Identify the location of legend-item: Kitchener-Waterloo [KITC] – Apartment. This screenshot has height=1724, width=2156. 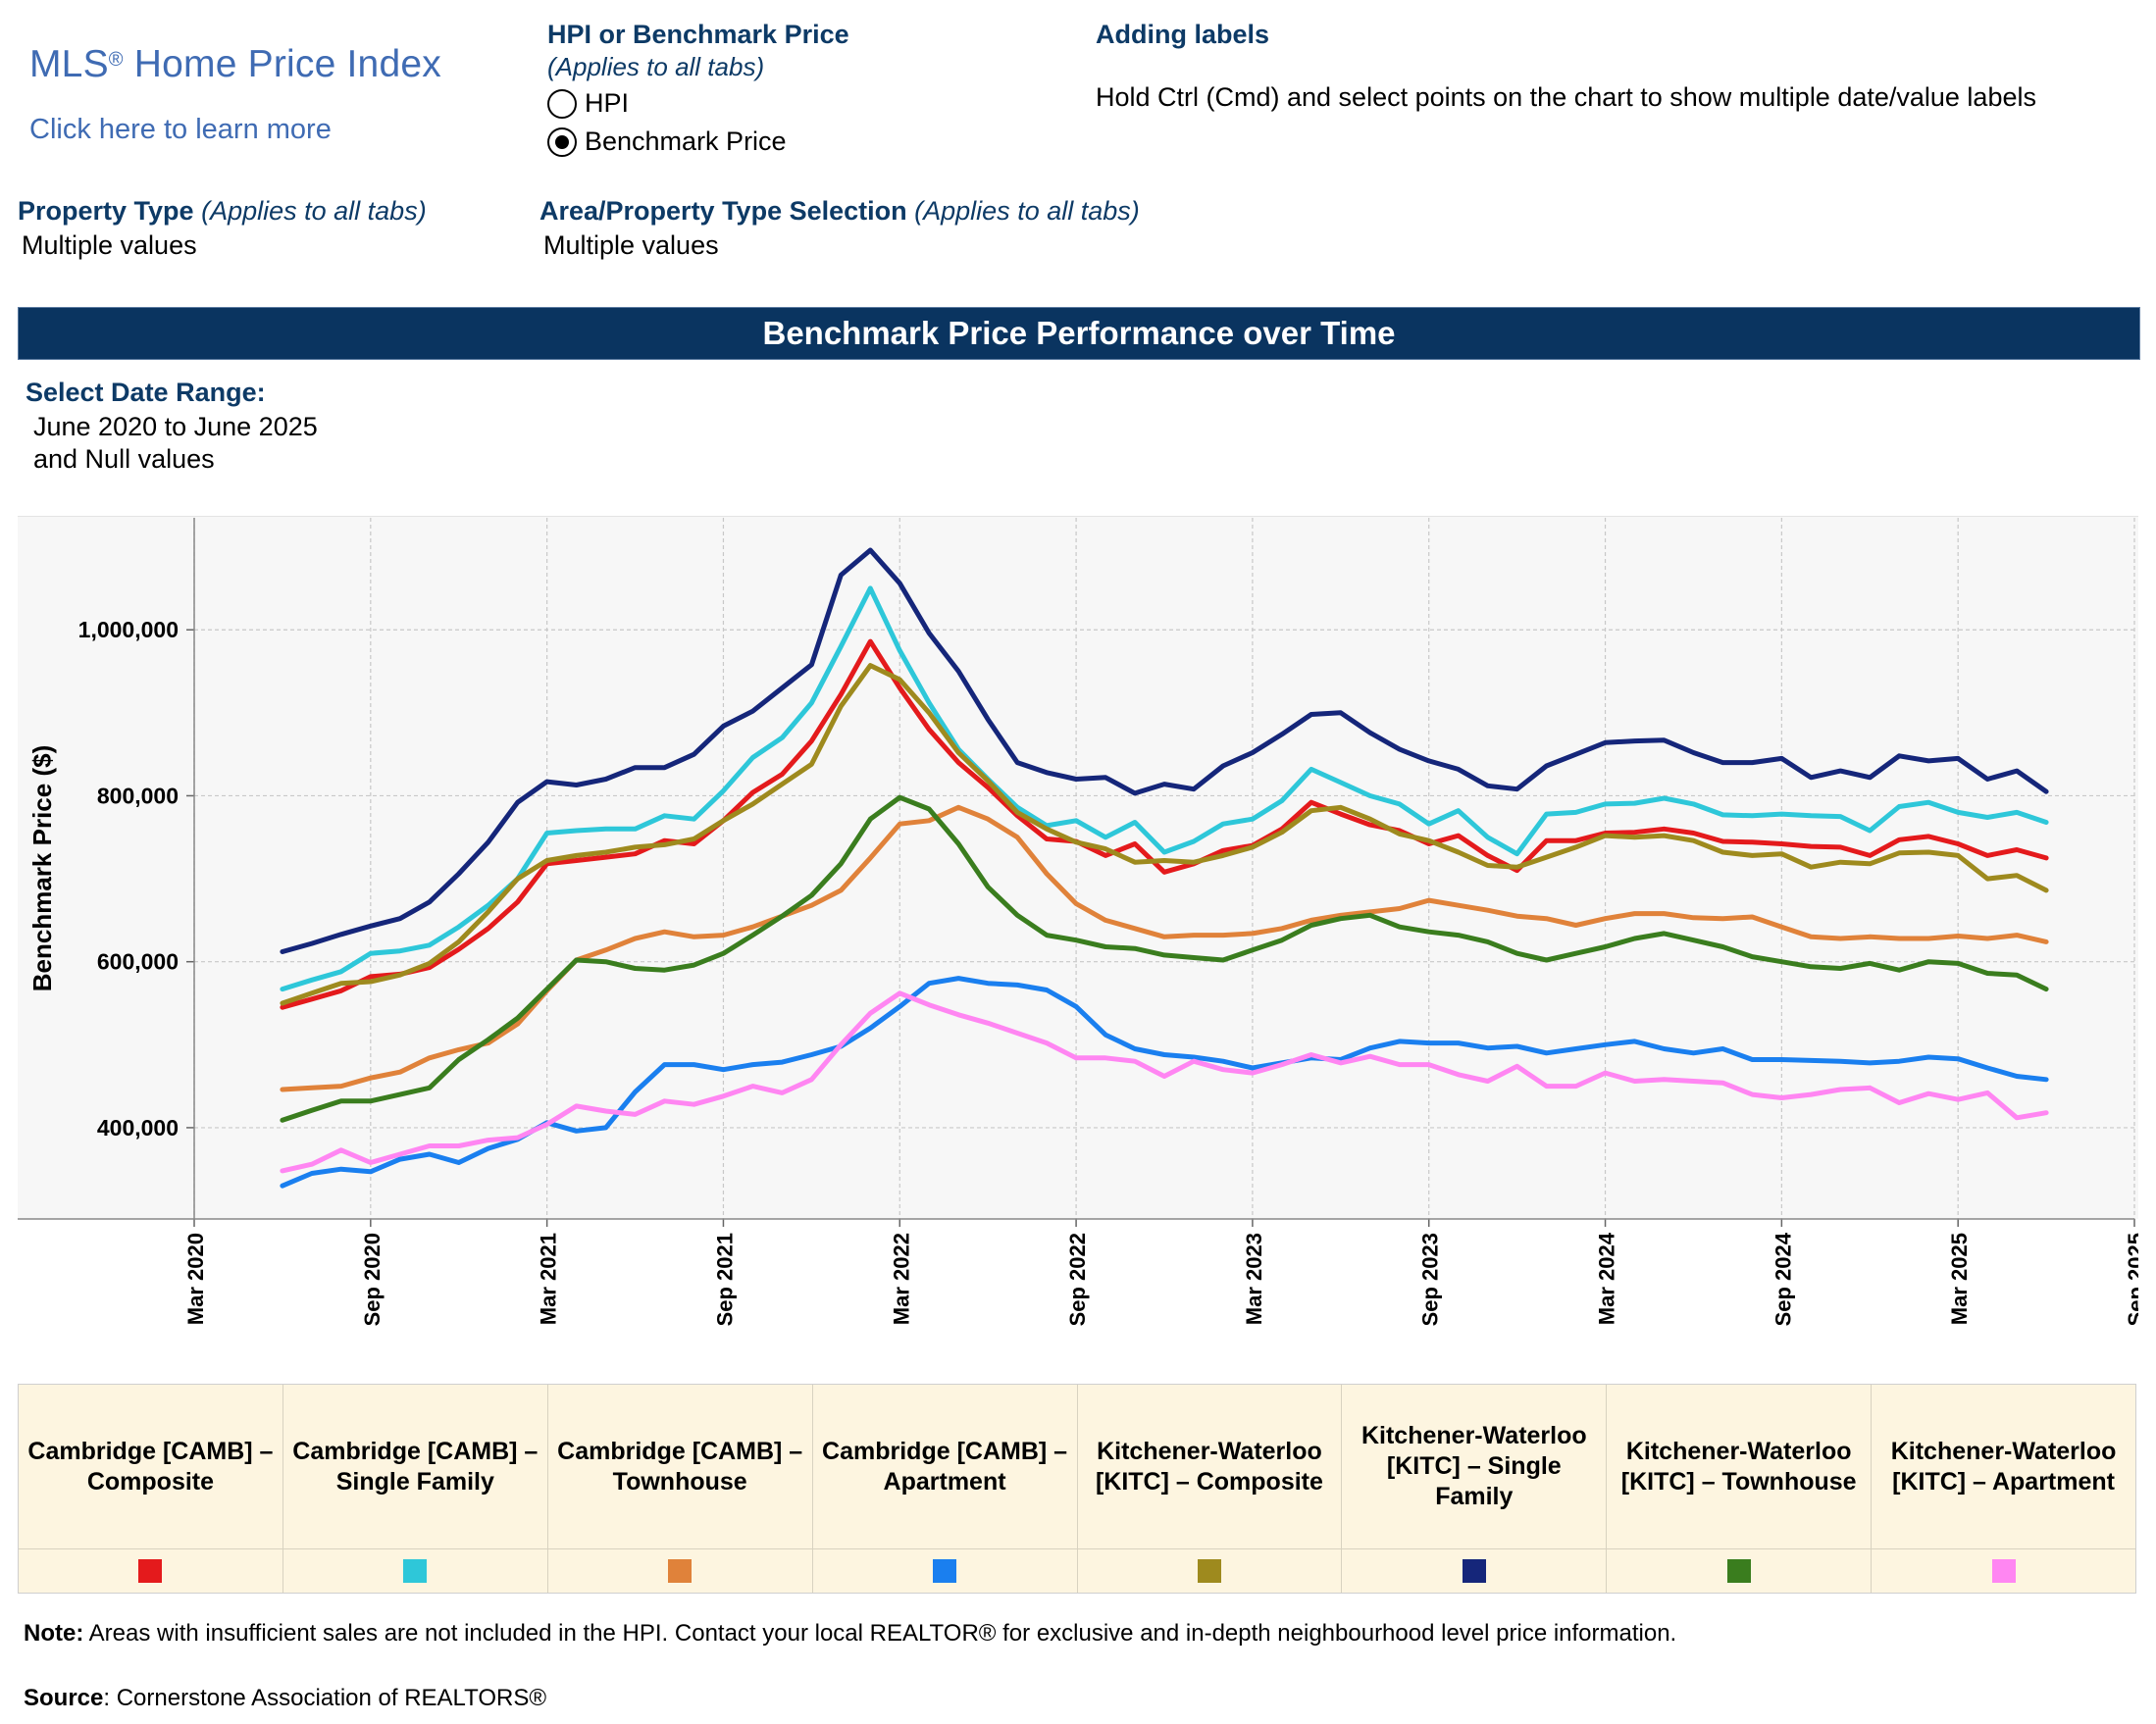
(2003, 1489).